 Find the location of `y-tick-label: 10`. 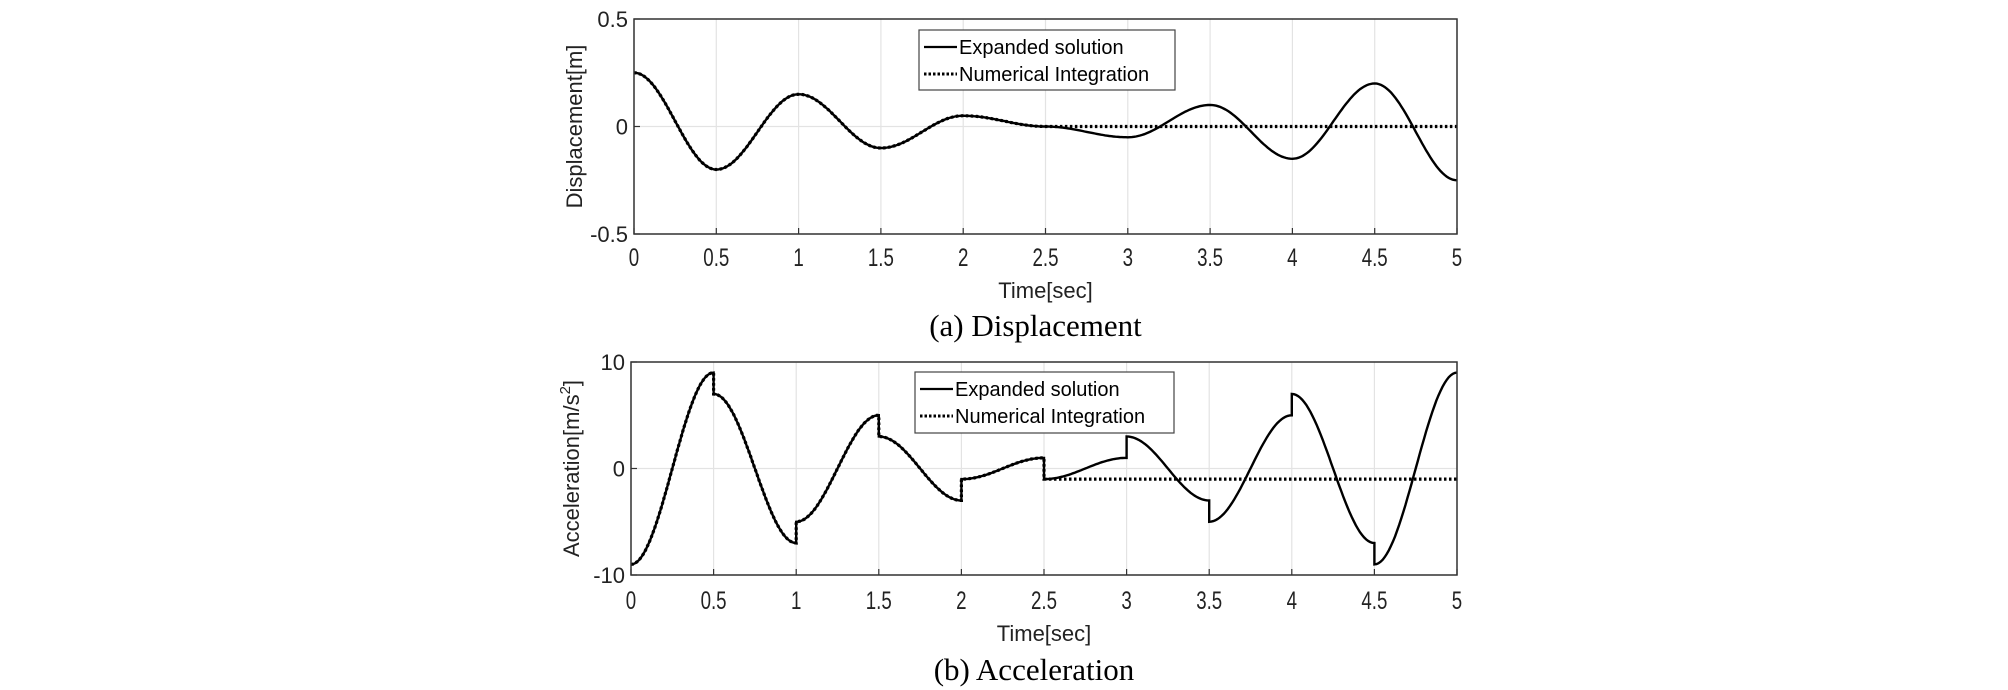

y-tick-label: 10 is located at coordinates (613, 362).